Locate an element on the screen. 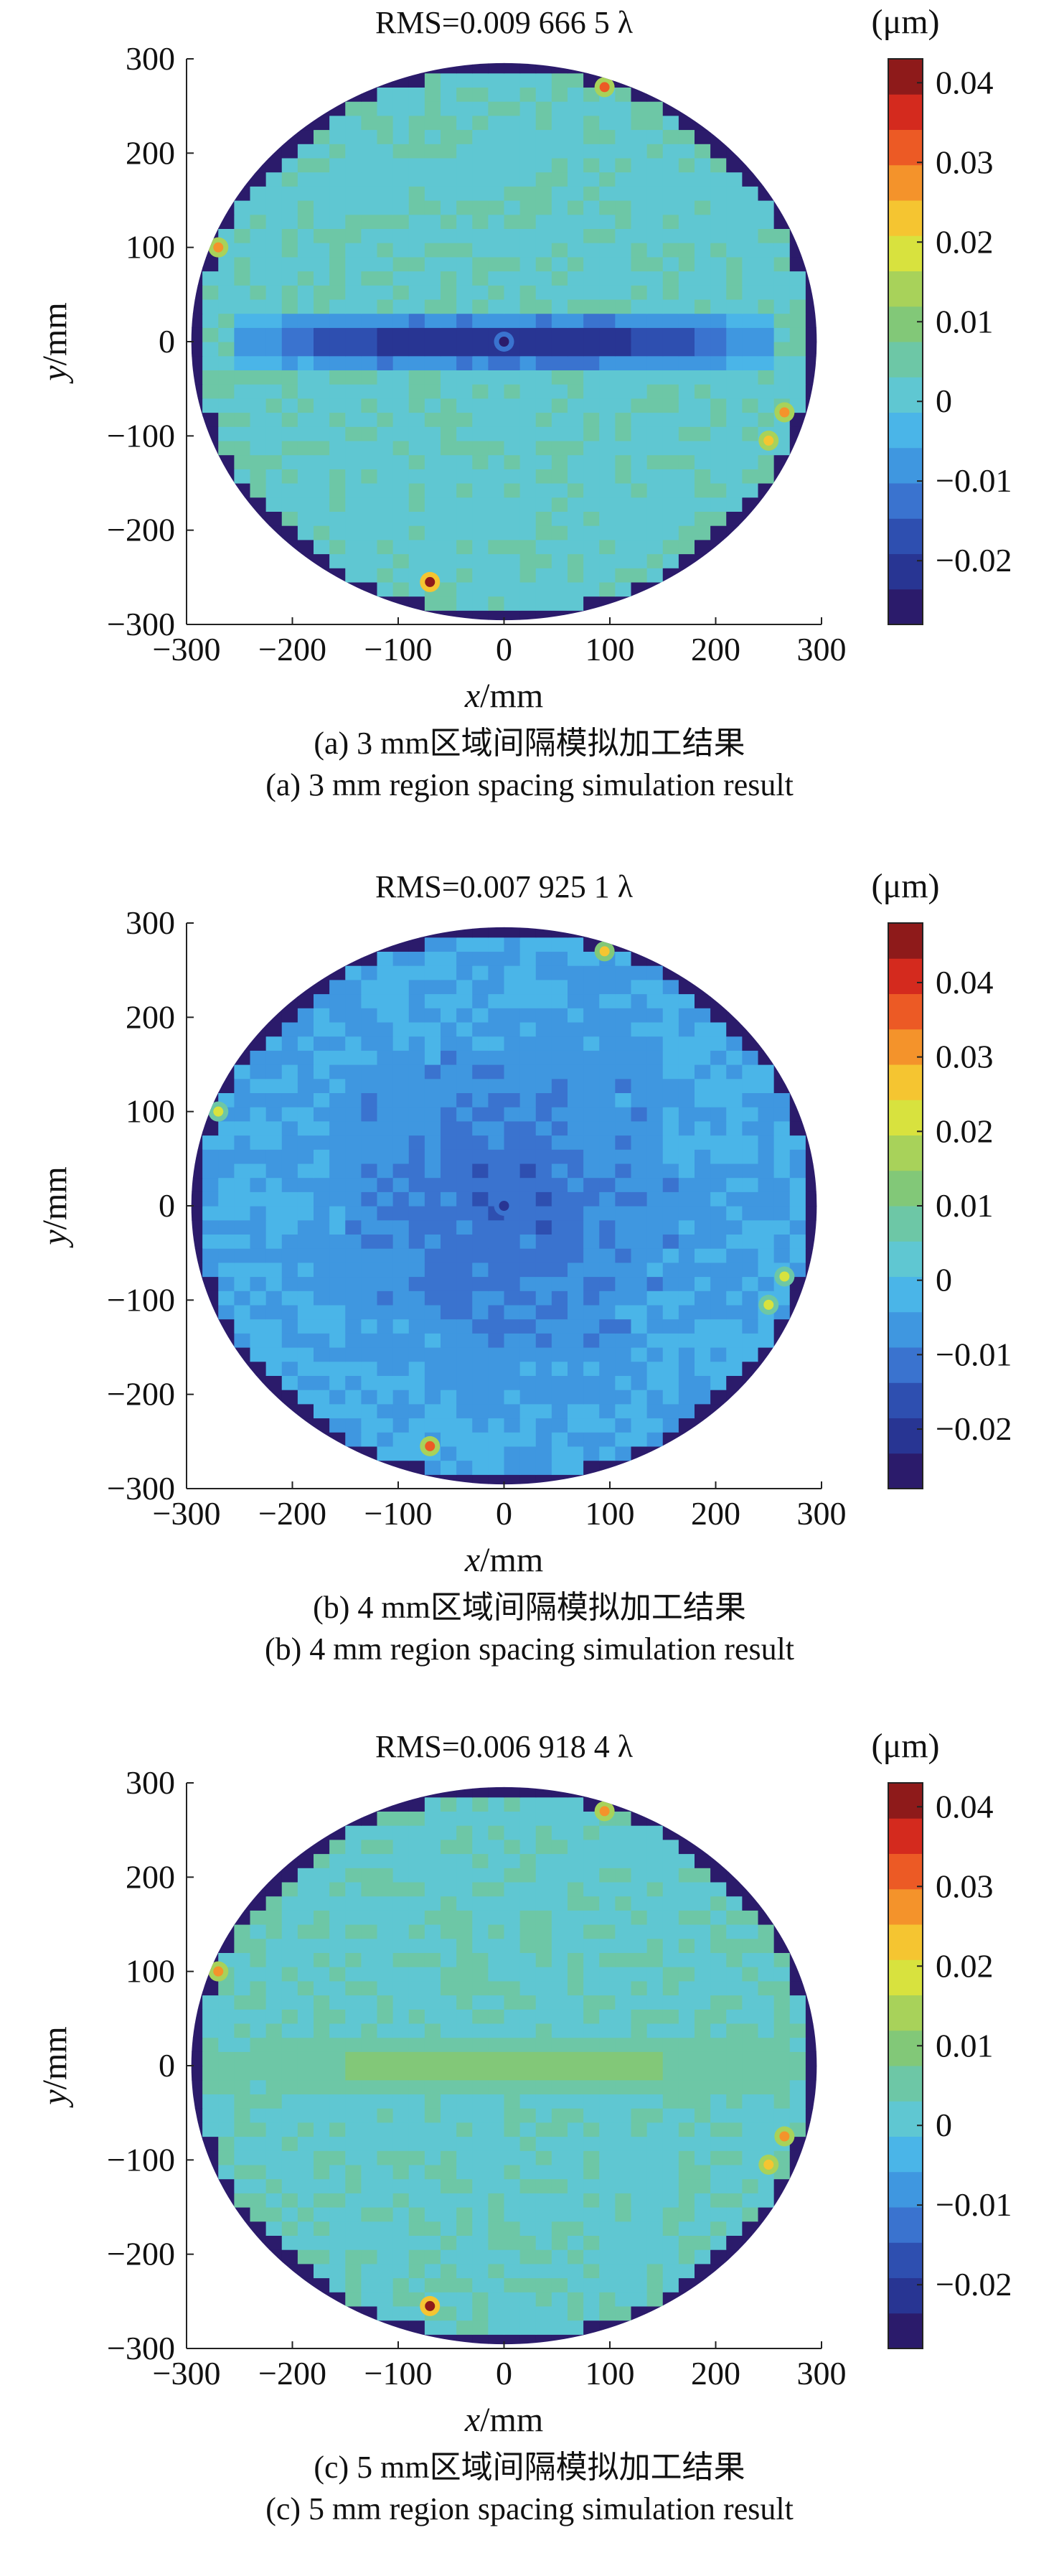  colorbar-step is located at coordinates (906, 324).